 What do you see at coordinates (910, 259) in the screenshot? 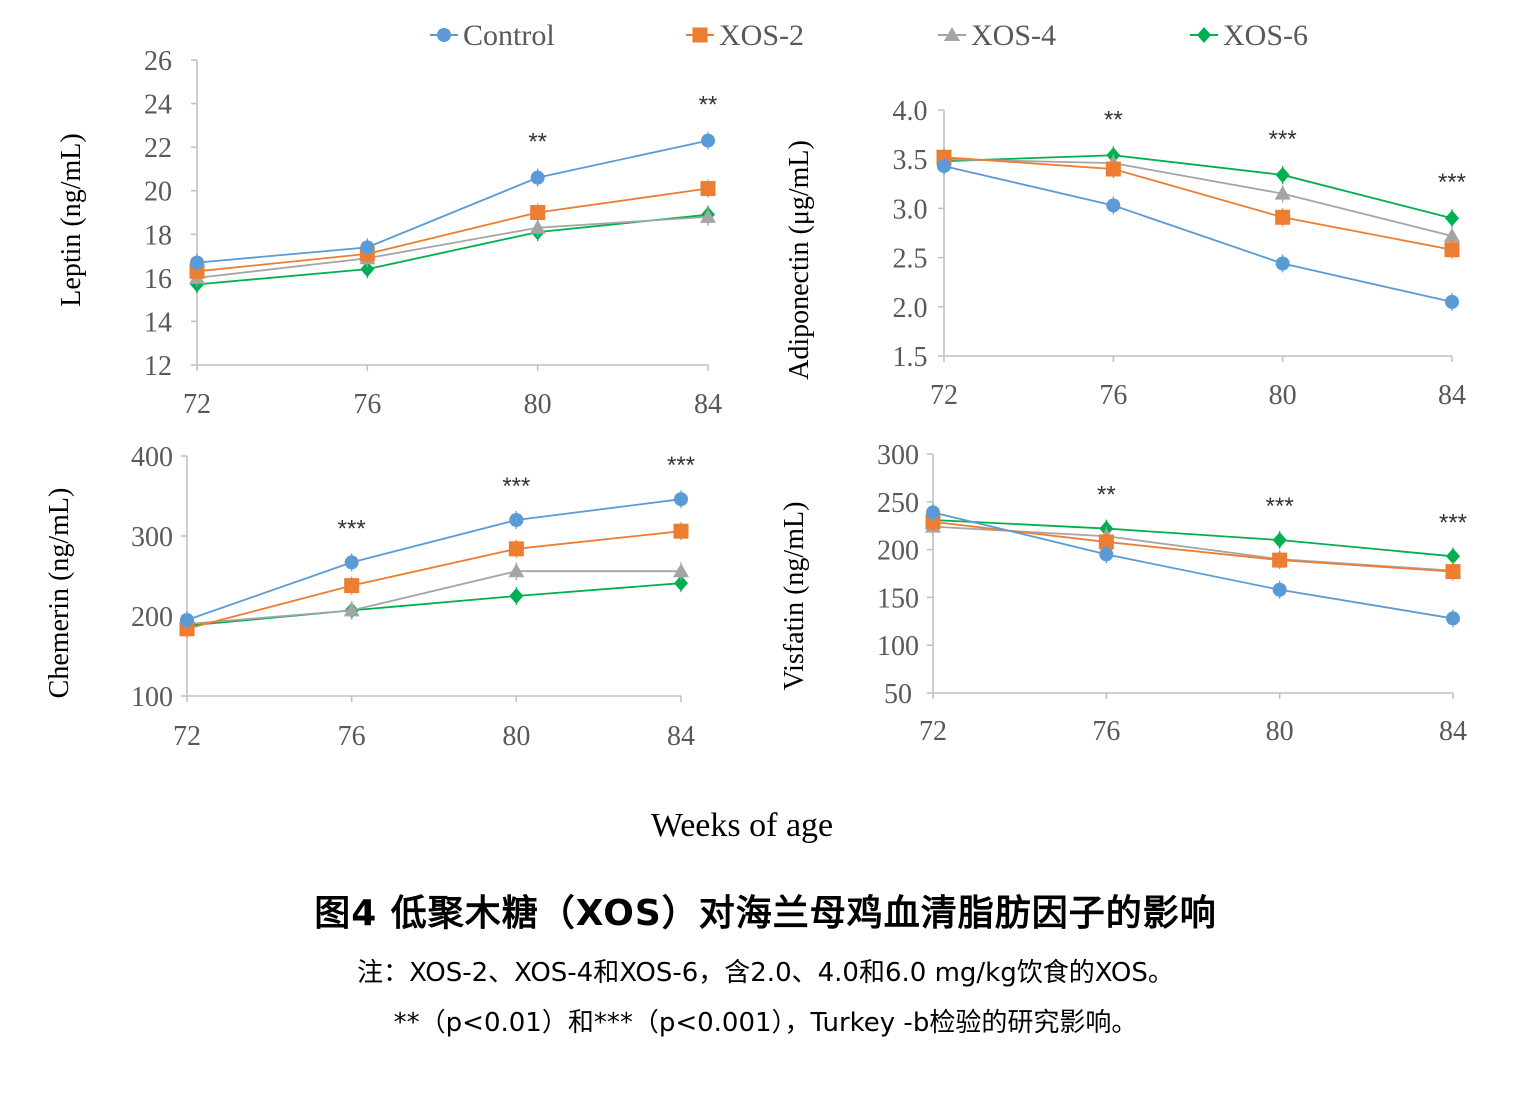
I see `y-tick-label: 2.5` at bounding box center [910, 259].